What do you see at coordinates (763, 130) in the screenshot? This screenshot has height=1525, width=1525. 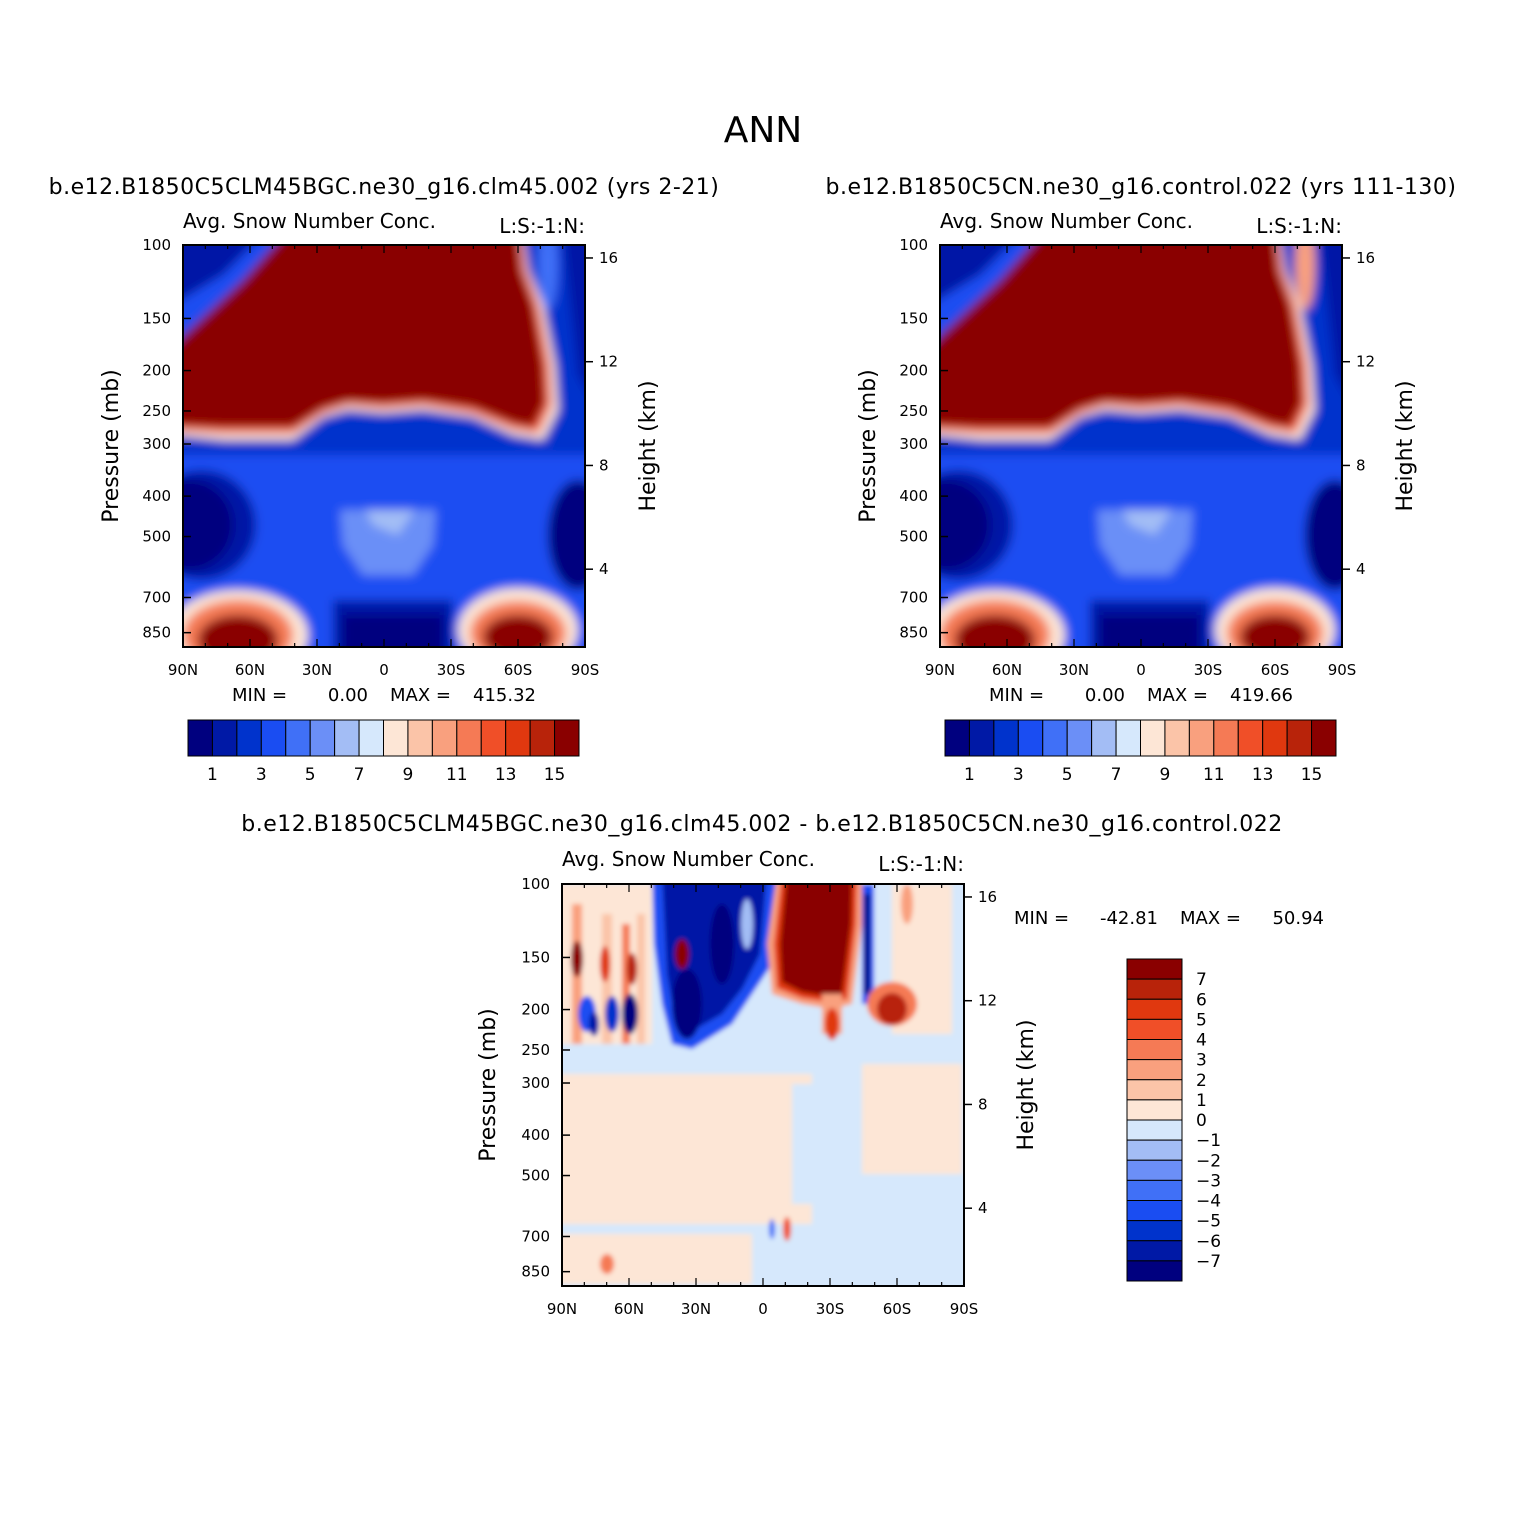 I see `main-title: ANN` at bounding box center [763, 130].